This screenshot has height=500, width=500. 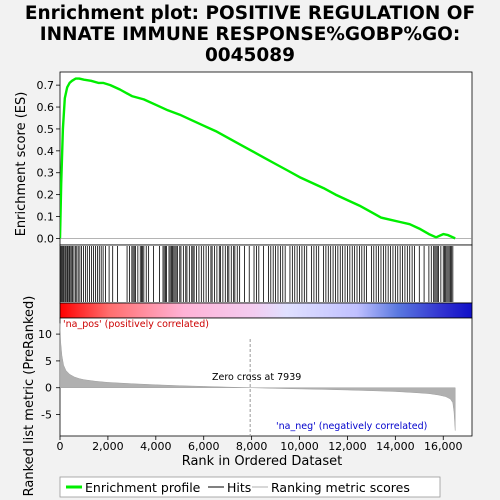 I want to click on x-tick-label: 12,000, so click(x=347, y=446).